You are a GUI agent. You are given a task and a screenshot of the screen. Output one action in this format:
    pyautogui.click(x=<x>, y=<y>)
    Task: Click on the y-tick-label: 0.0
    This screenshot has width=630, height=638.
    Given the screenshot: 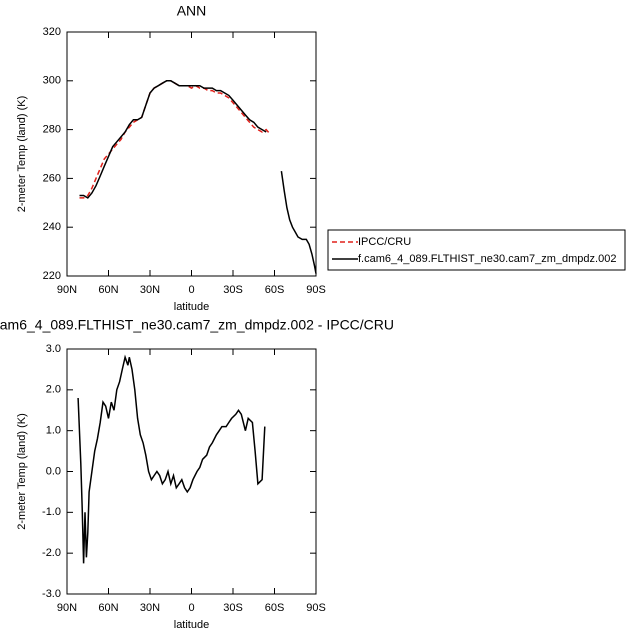 What is the action you would take?
    pyautogui.click(x=53, y=471)
    